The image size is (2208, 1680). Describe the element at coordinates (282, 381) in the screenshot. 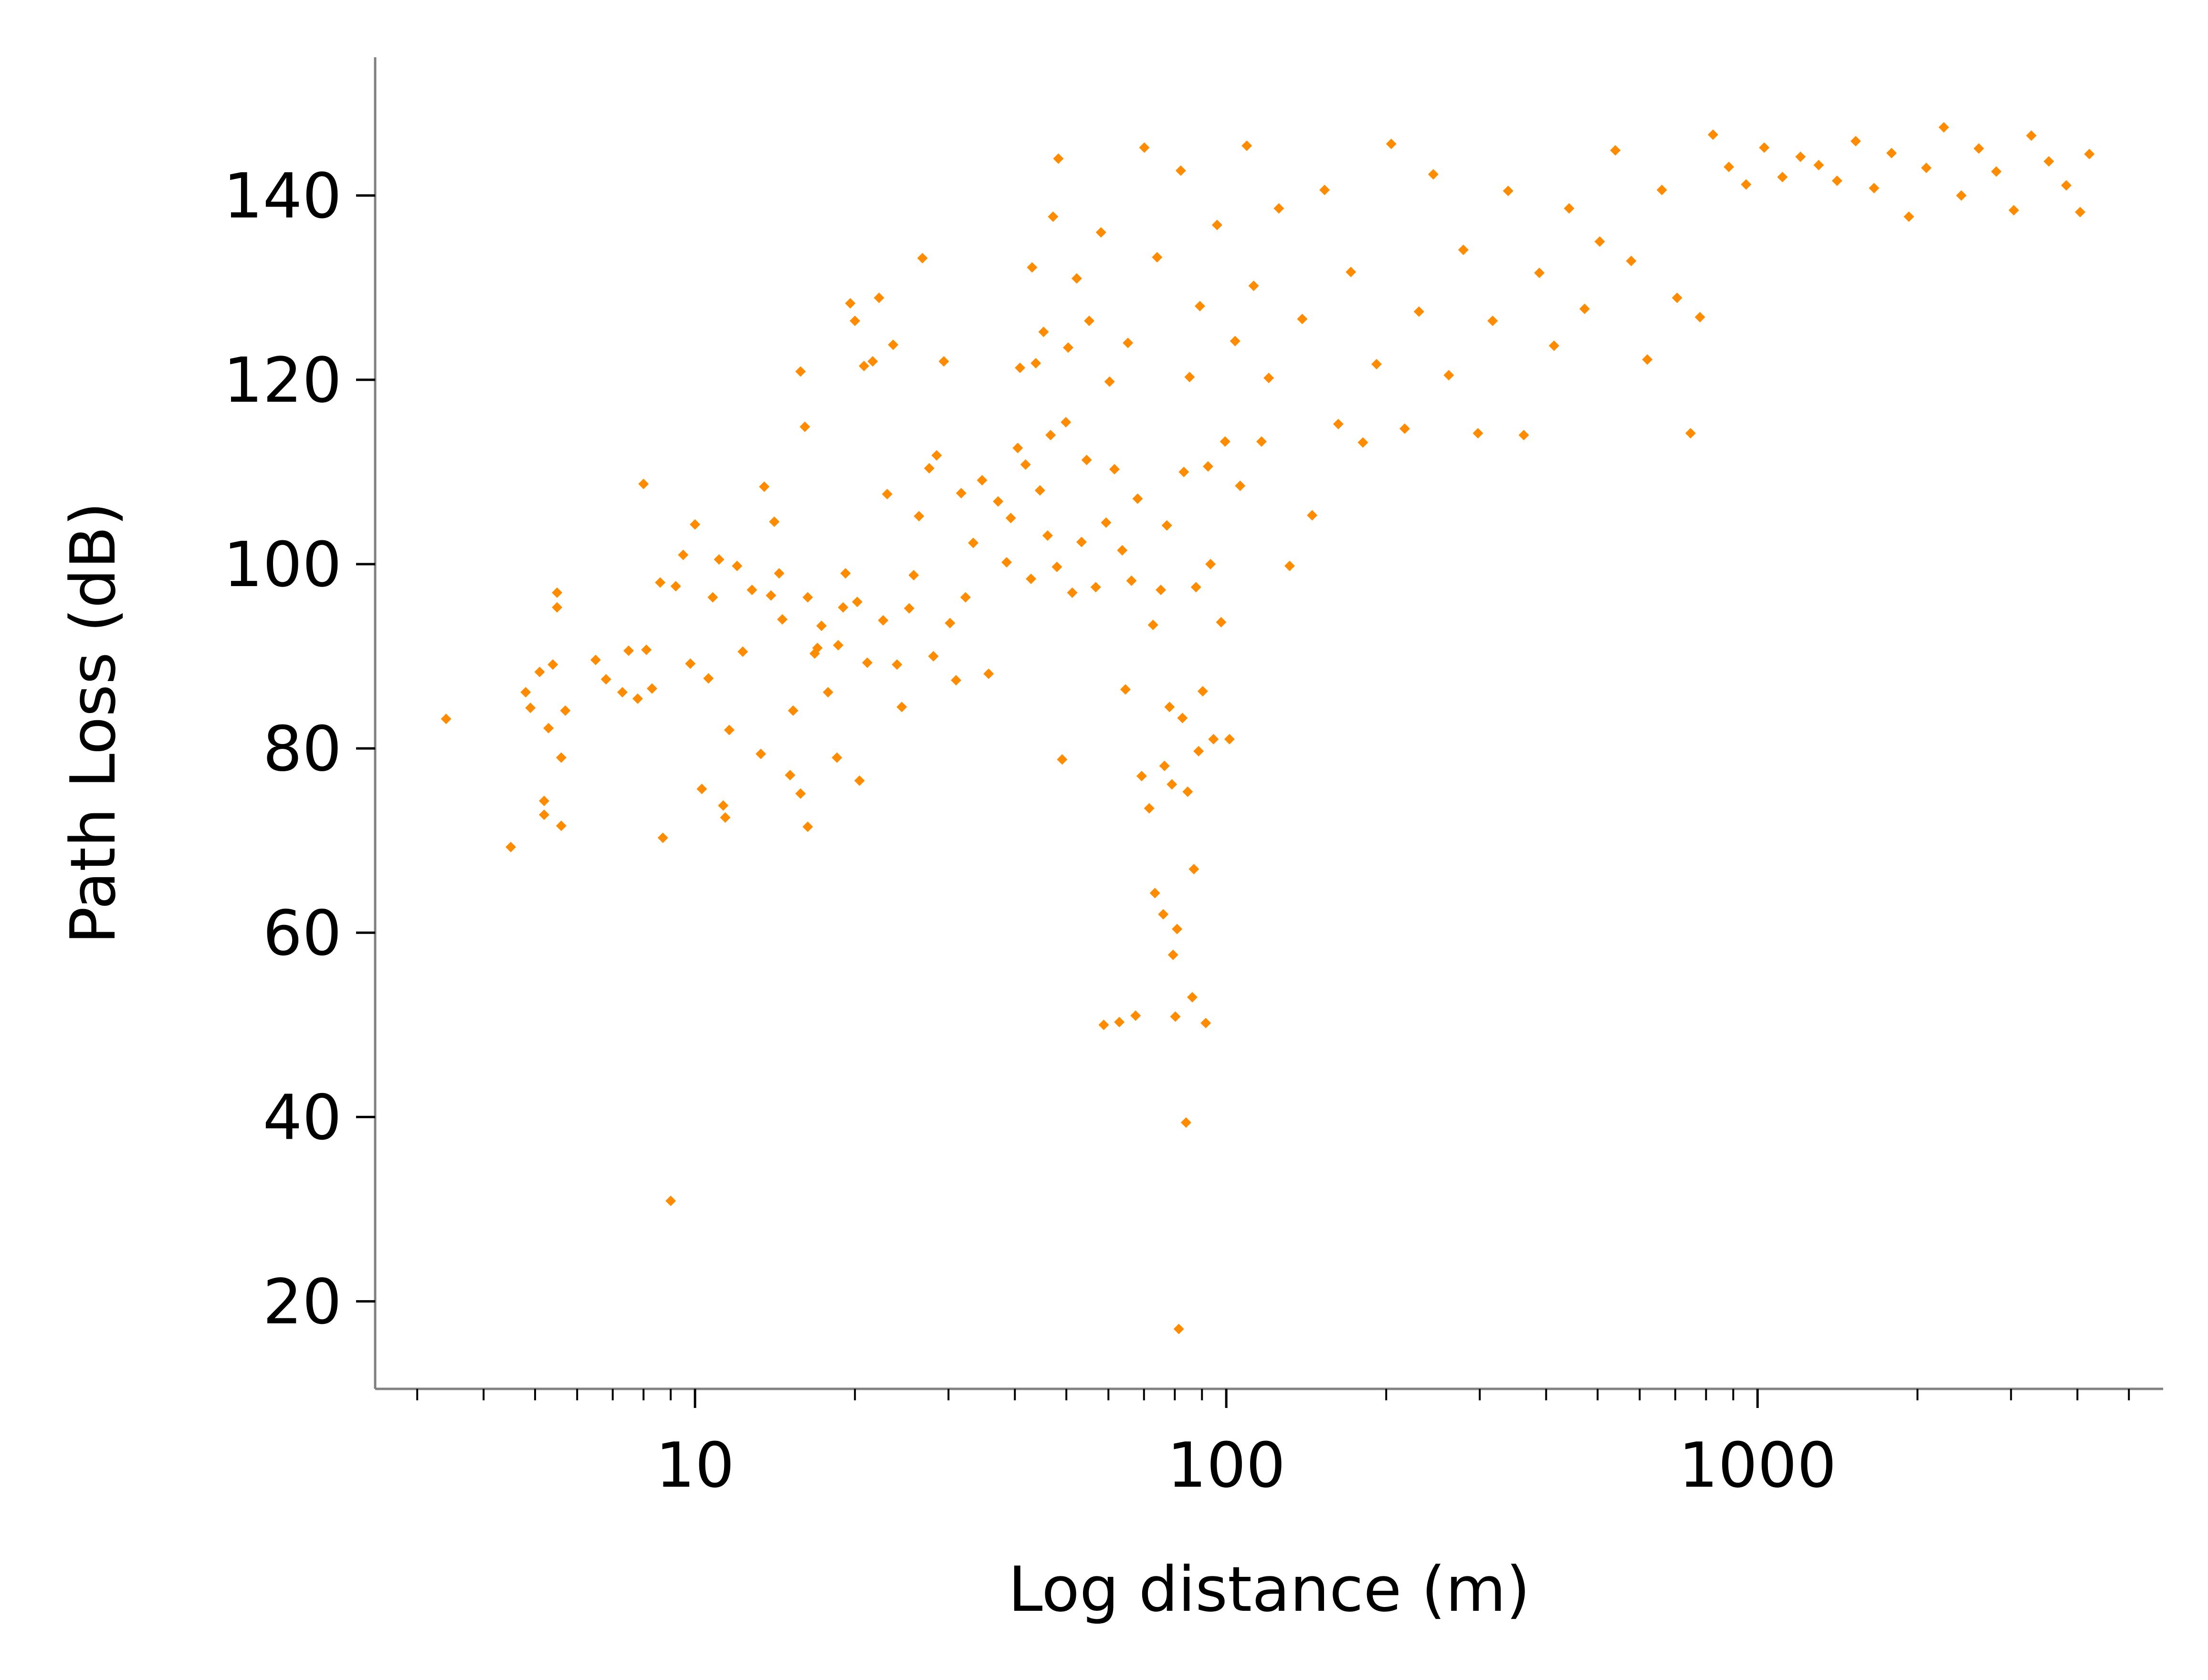

I see `y-tick-label: 120` at that location.